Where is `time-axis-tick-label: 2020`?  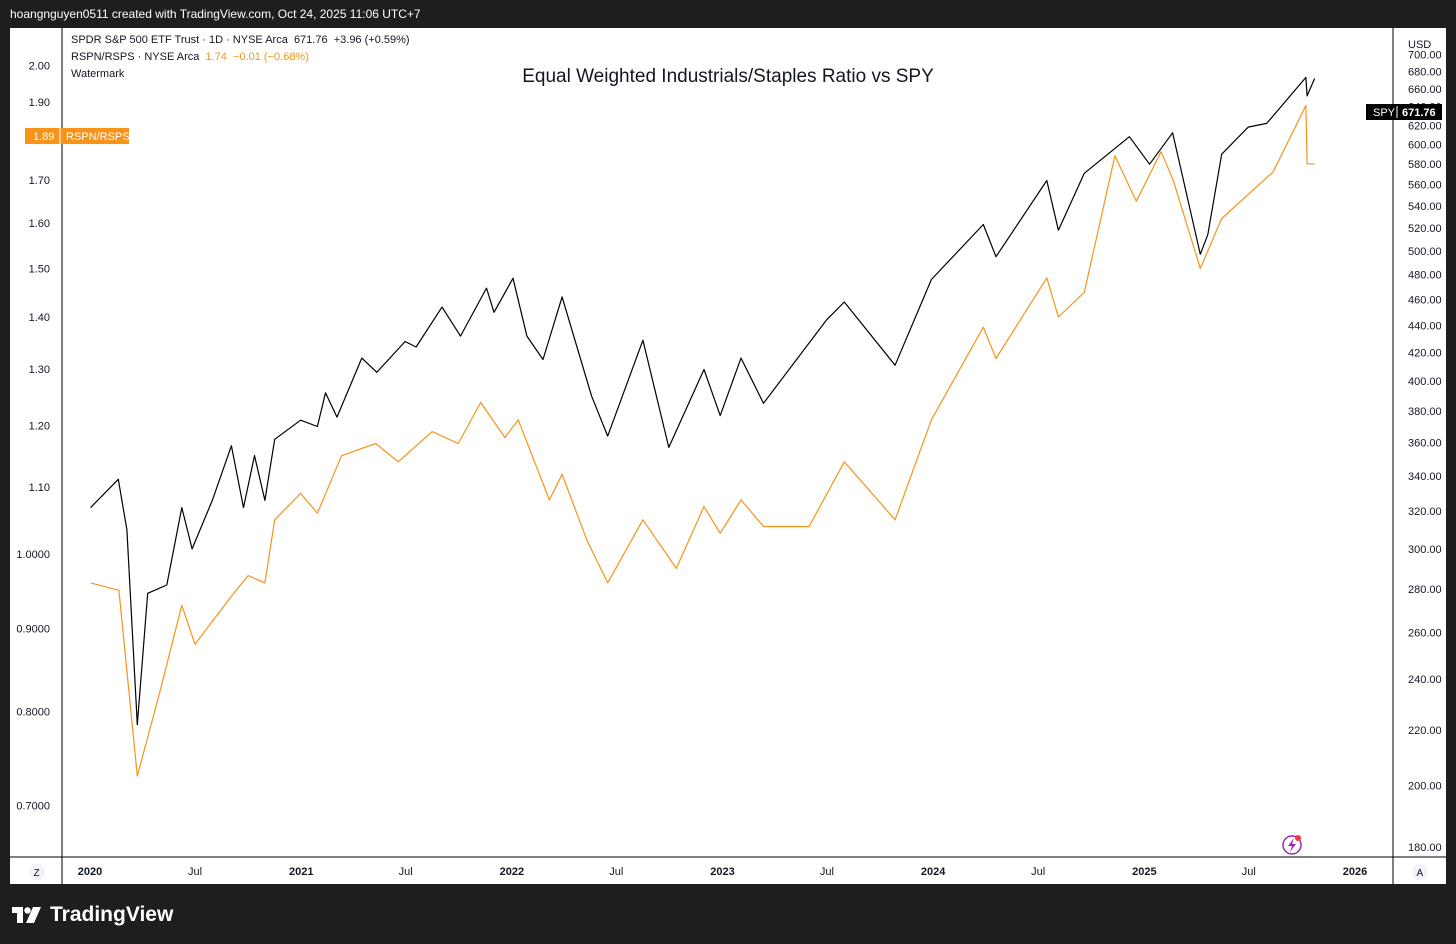
time-axis-tick-label: 2020 is located at coordinates (90, 872).